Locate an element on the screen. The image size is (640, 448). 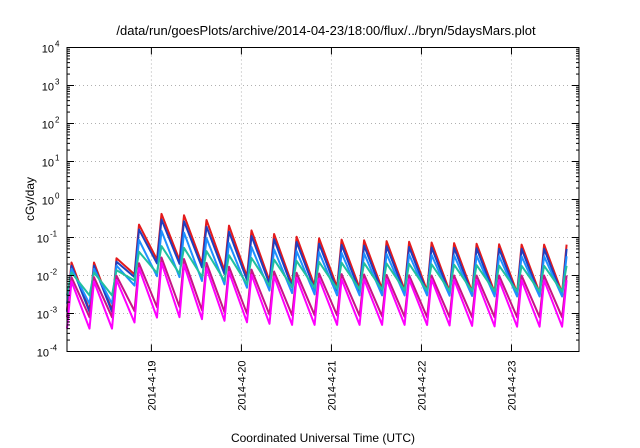
y-tick-exponent: 2 is located at coordinates (57, 120).